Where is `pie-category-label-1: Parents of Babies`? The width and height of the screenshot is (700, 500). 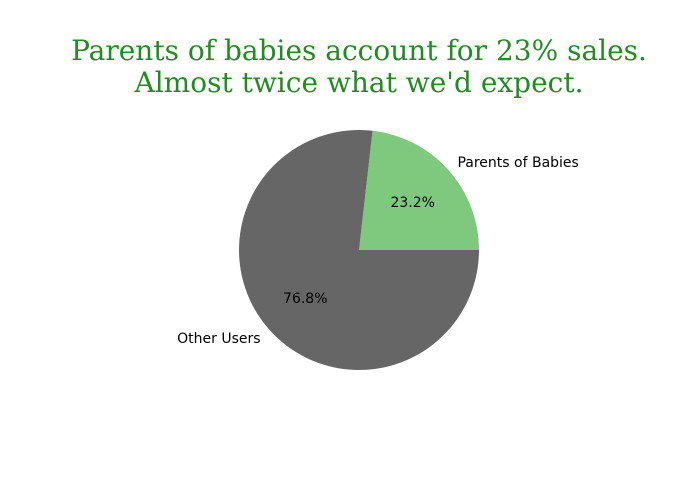
pie-category-label-1: Parents of Babies is located at coordinates (517, 163).